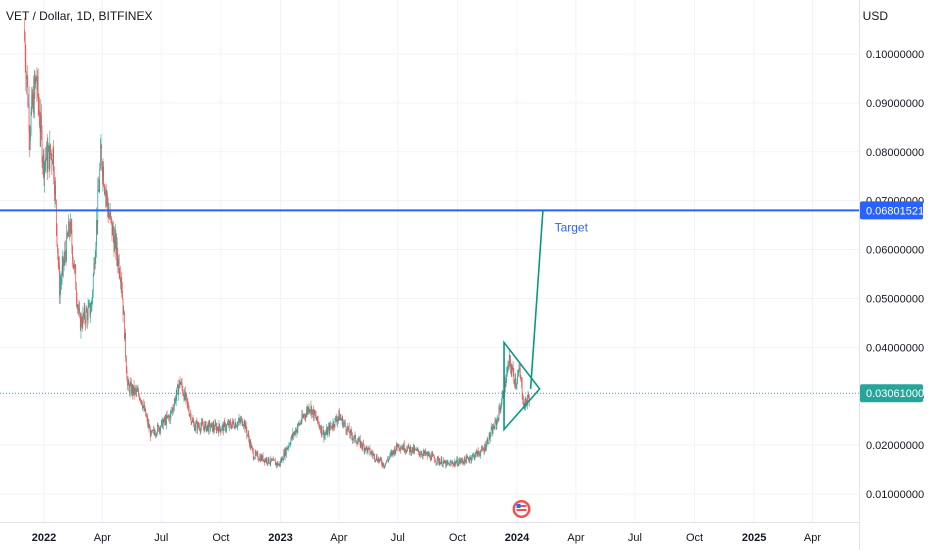 The height and width of the screenshot is (550, 932). What do you see at coordinates (572, 228) in the screenshot?
I see `target-annotation: Target` at bounding box center [572, 228].